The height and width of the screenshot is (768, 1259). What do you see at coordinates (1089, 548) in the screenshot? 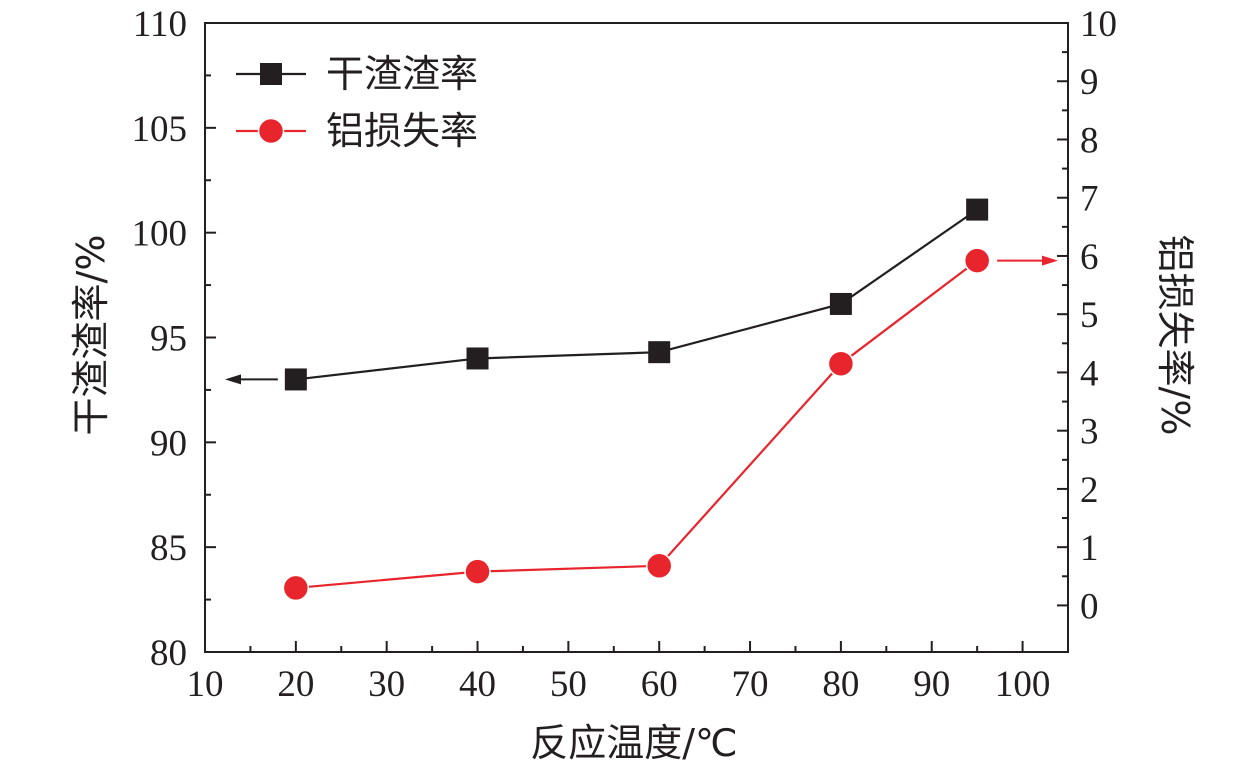
I see `right-tick-label: 1` at bounding box center [1089, 548].